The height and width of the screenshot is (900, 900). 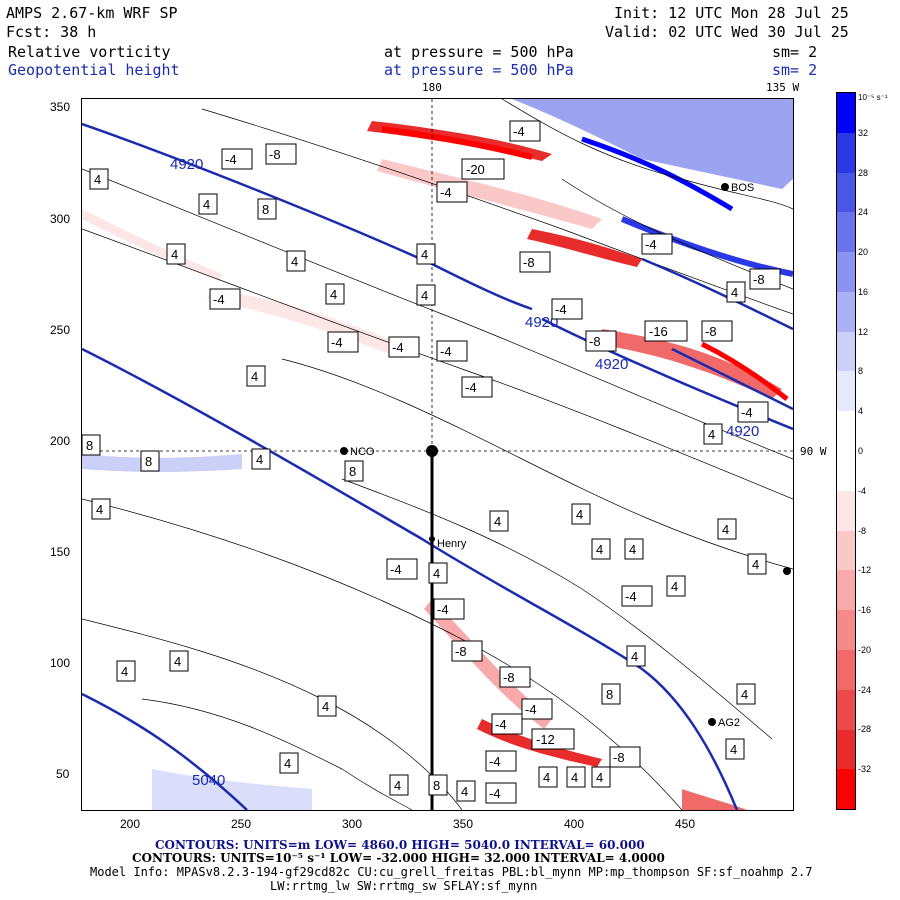 What do you see at coordinates (862, 530) in the screenshot?
I see `colorbar-label: -8` at bounding box center [862, 530].